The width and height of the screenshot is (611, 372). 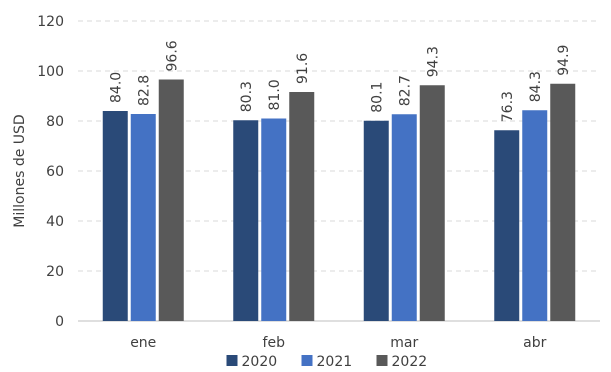 What do you see at coordinates (55, 122) in the screenshot?
I see `y-tick-label: 80` at bounding box center [55, 122].